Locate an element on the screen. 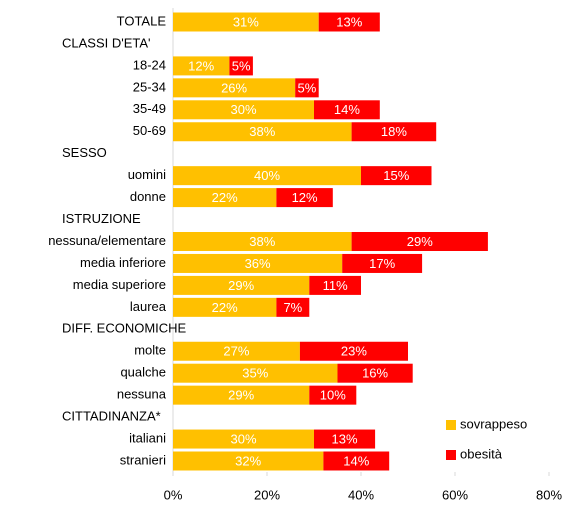 The height and width of the screenshot is (510, 566). legend-label: sovrappeso is located at coordinates (493, 423).